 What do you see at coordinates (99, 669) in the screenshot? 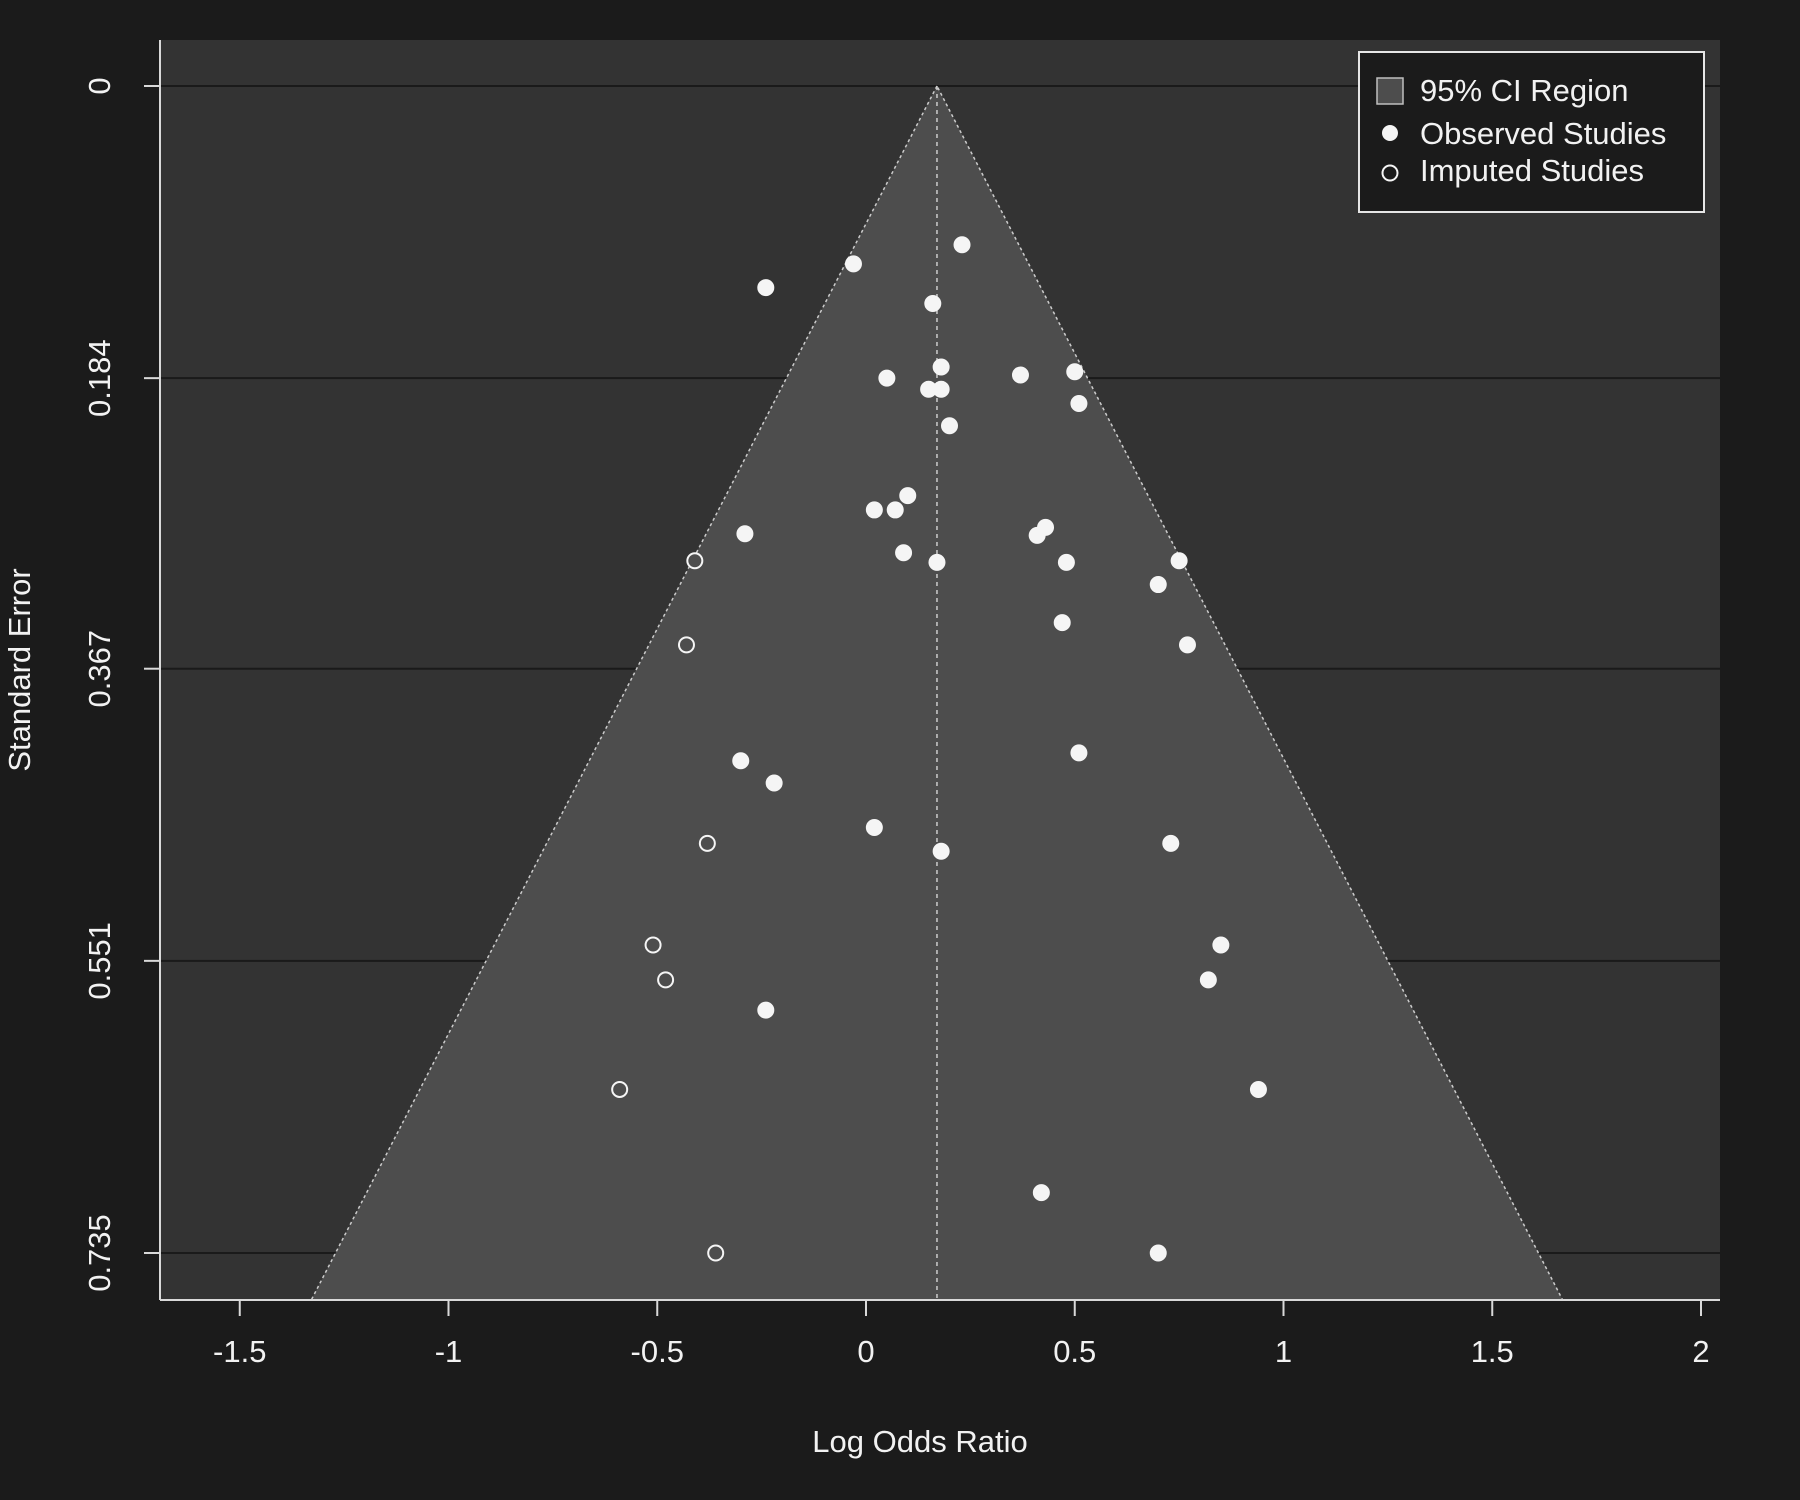
I see `y-tick-label-2: 0.367` at bounding box center [99, 669].